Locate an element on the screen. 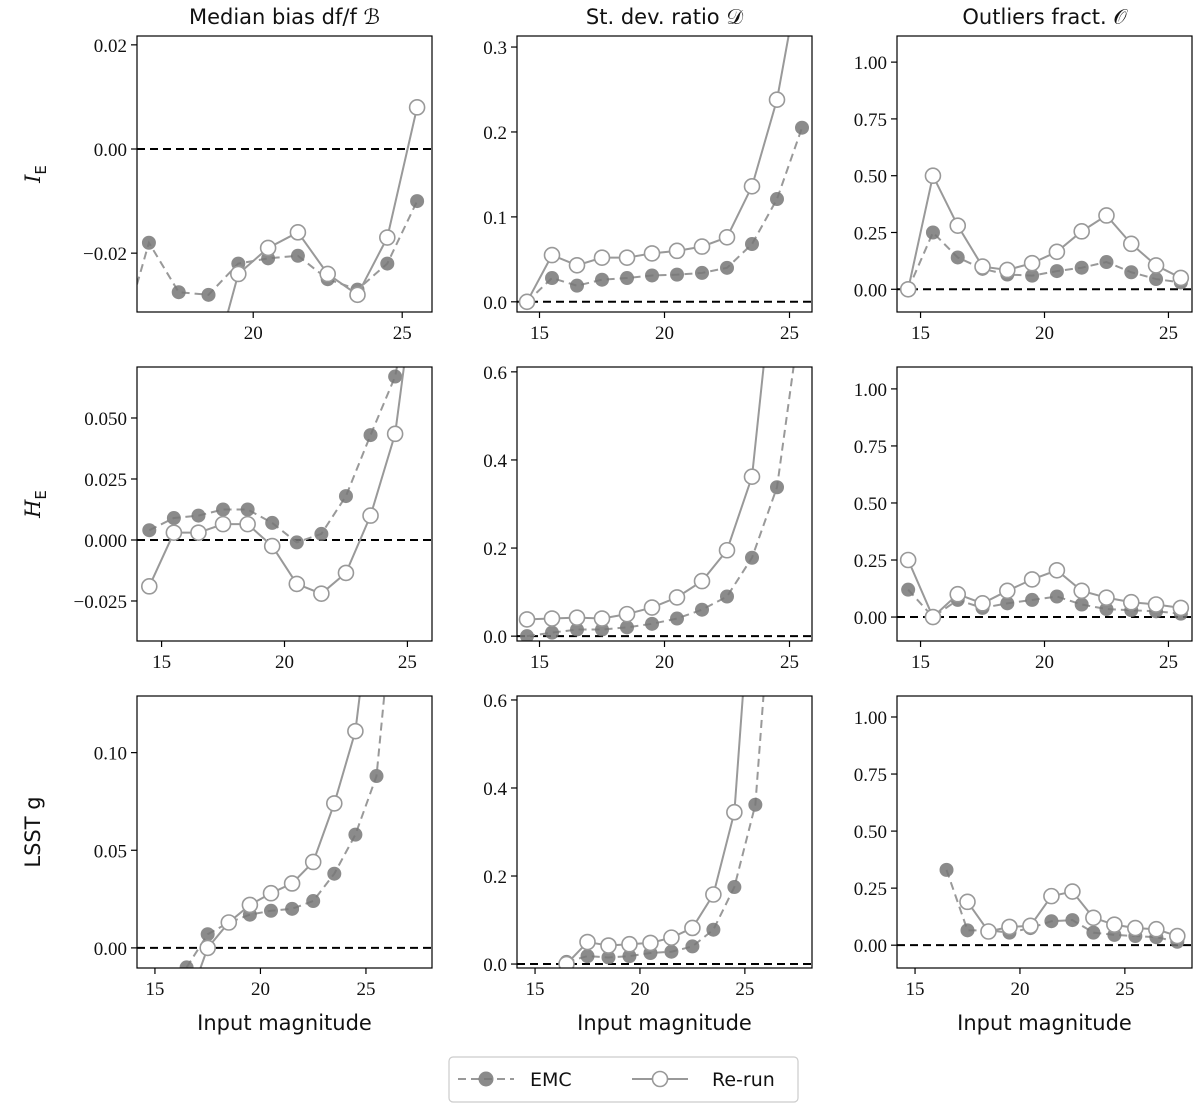 The width and height of the screenshot is (1200, 1110). y-tick-label: 0.05 is located at coordinates (110, 851).